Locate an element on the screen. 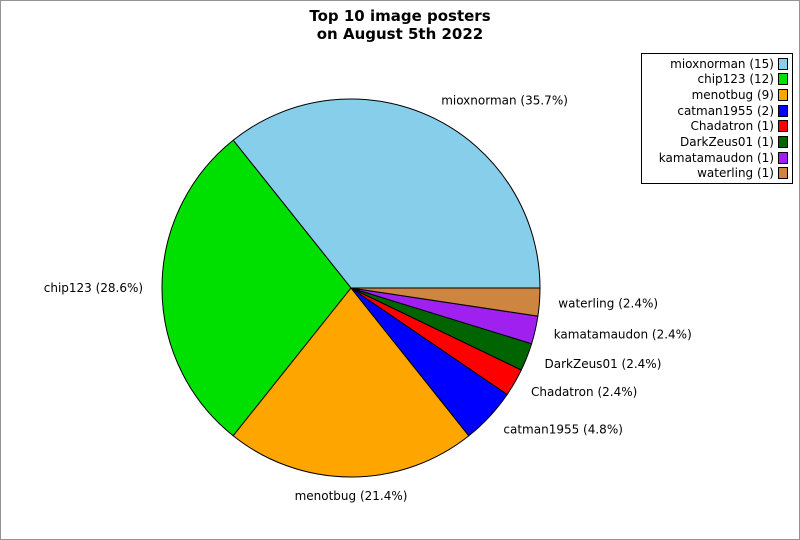 Image resolution: width=800 pixels, height=540 pixels. pie-slice-label: kamatamaudon (2.4%) is located at coordinates (623, 334).